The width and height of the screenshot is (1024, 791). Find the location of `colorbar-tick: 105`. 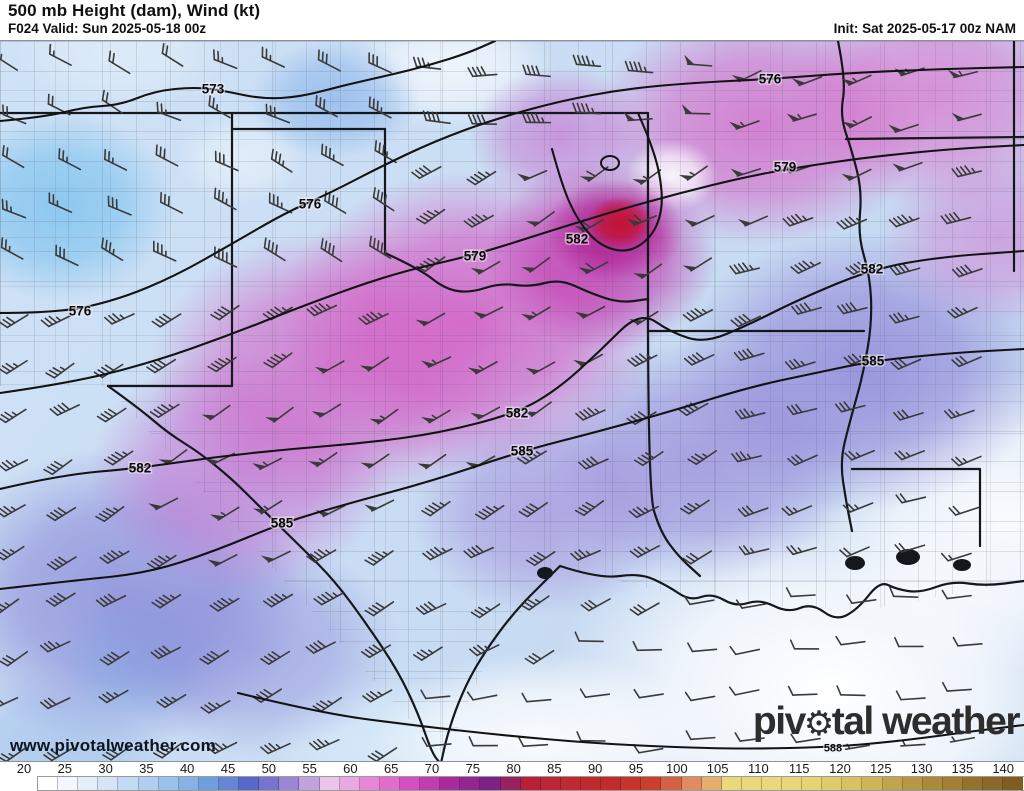

colorbar-tick: 105 is located at coordinates (717, 768).